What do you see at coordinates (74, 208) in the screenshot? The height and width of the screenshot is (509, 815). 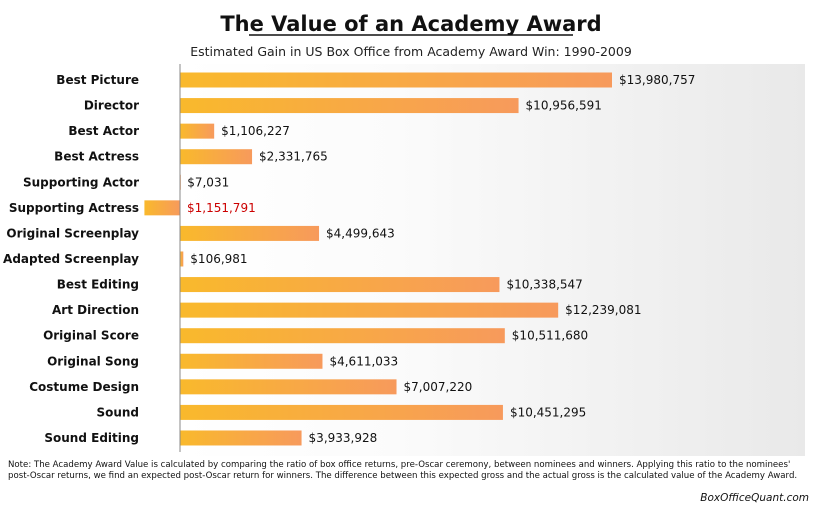 I see `category-label: Supporting Actress` at bounding box center [74, 208].